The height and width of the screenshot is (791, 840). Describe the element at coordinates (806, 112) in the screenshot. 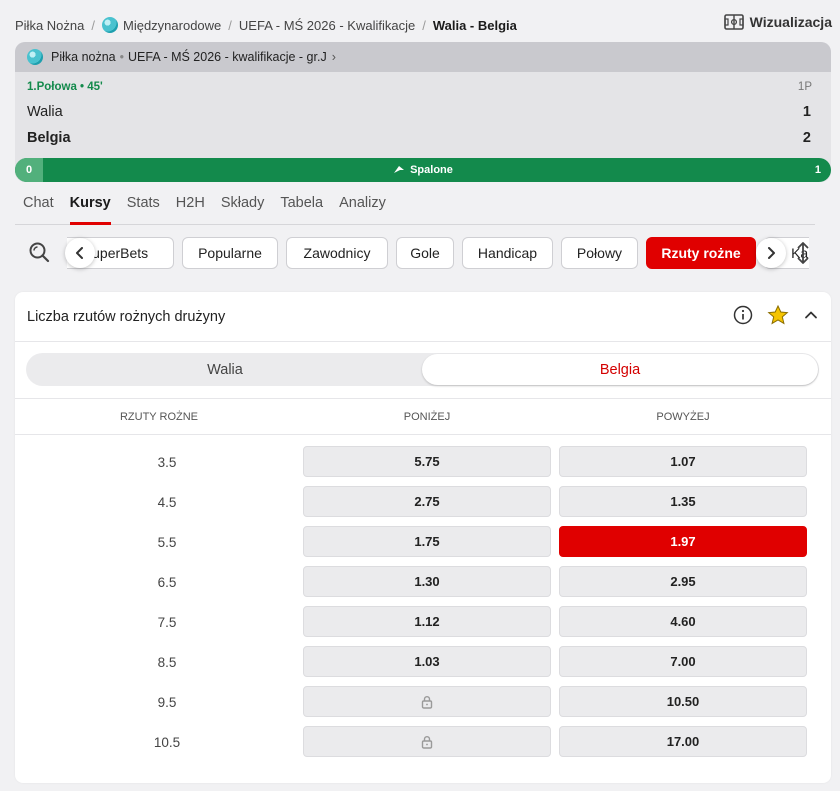

I see `home-score: 1` at that location.